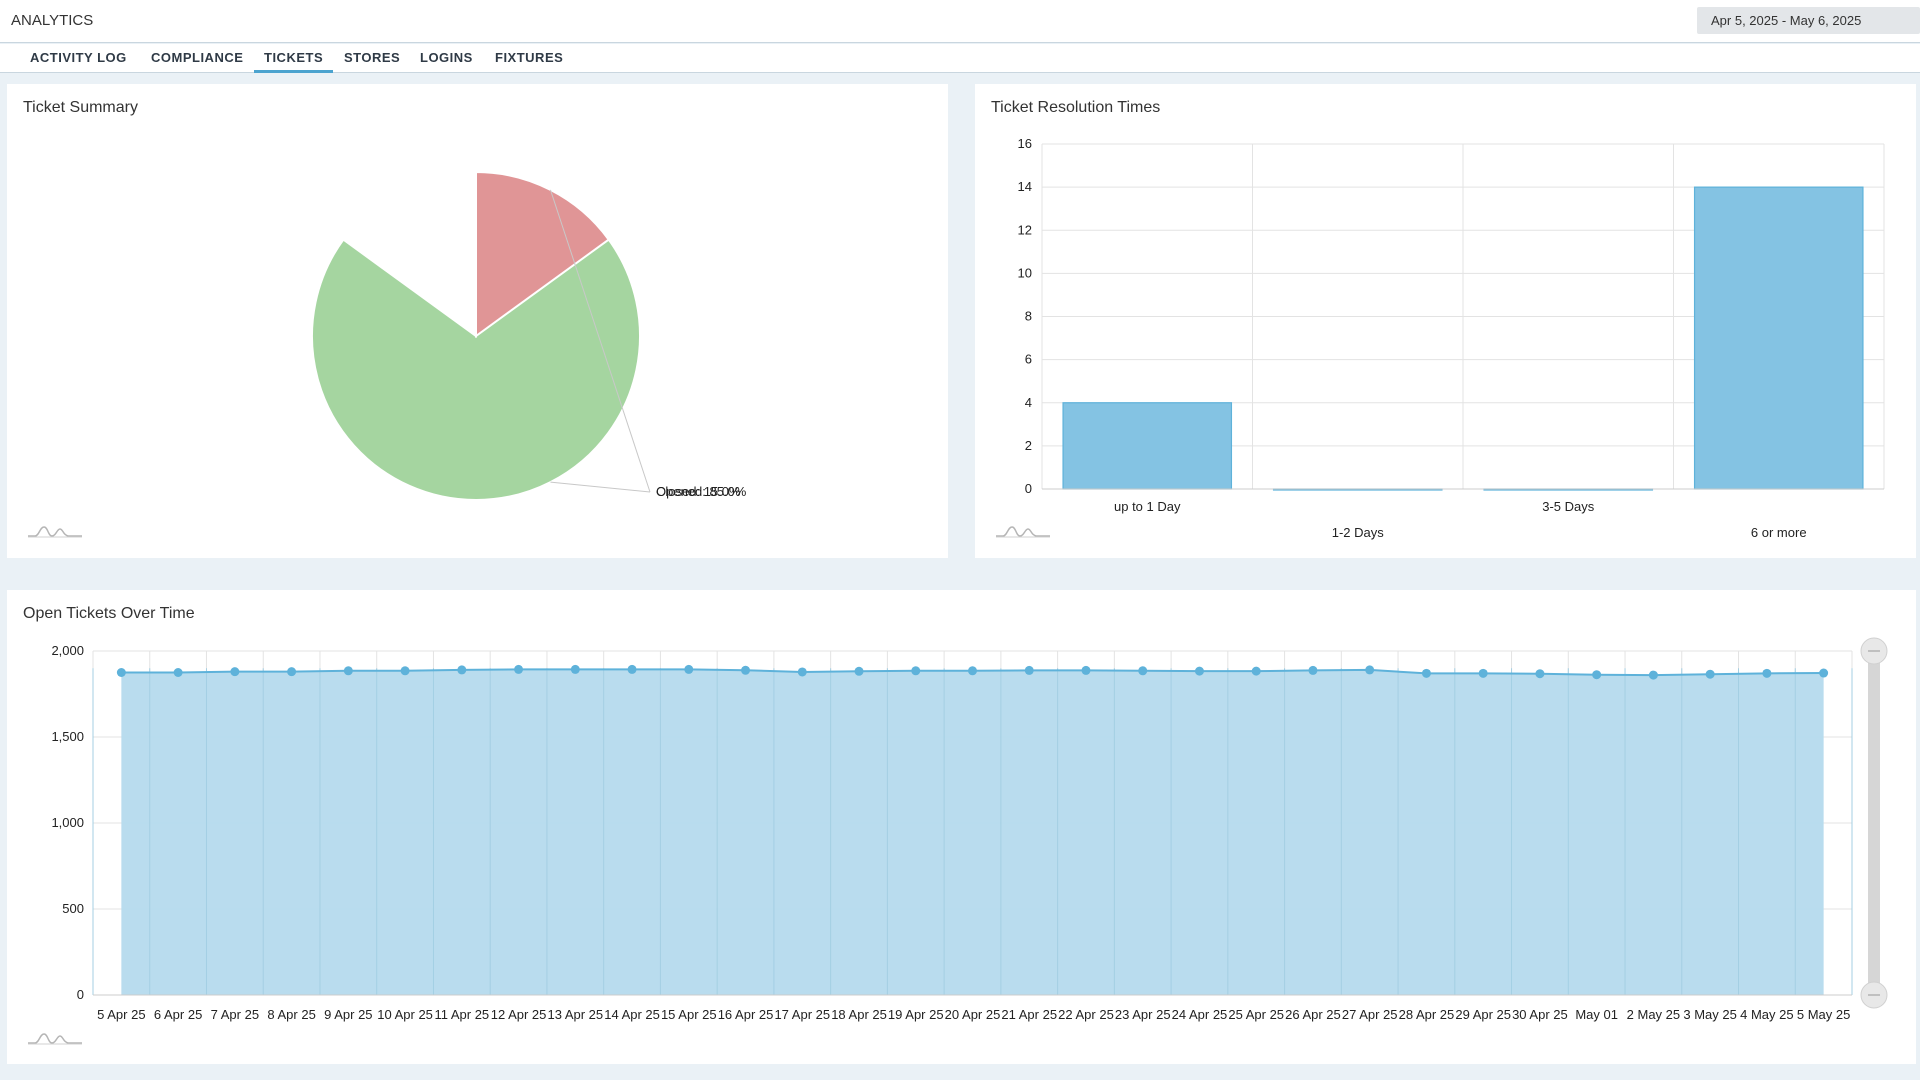 This screenshot has height=1080, width=1920. What do you see at coordinates (746, 1014) in the screenshot?
I see `area-x-tick-label: 16 Apr 25` at bounding box center [746, 1014].